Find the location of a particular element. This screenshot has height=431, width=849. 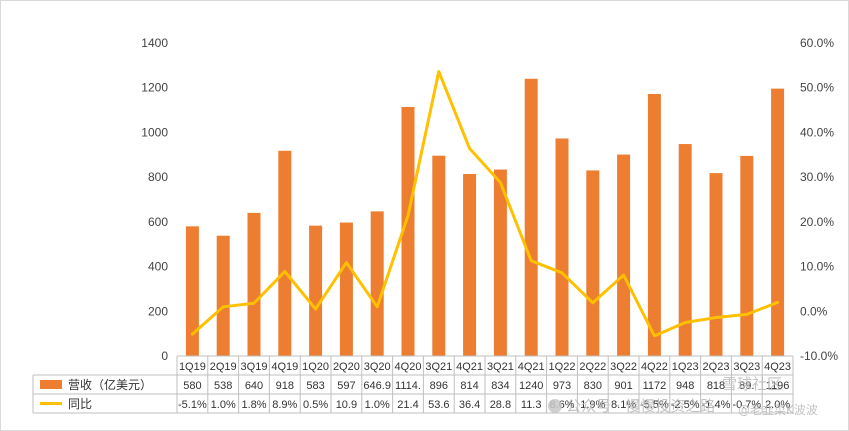

right-tick-label: 10.0% is located at coordinates (817, 267).